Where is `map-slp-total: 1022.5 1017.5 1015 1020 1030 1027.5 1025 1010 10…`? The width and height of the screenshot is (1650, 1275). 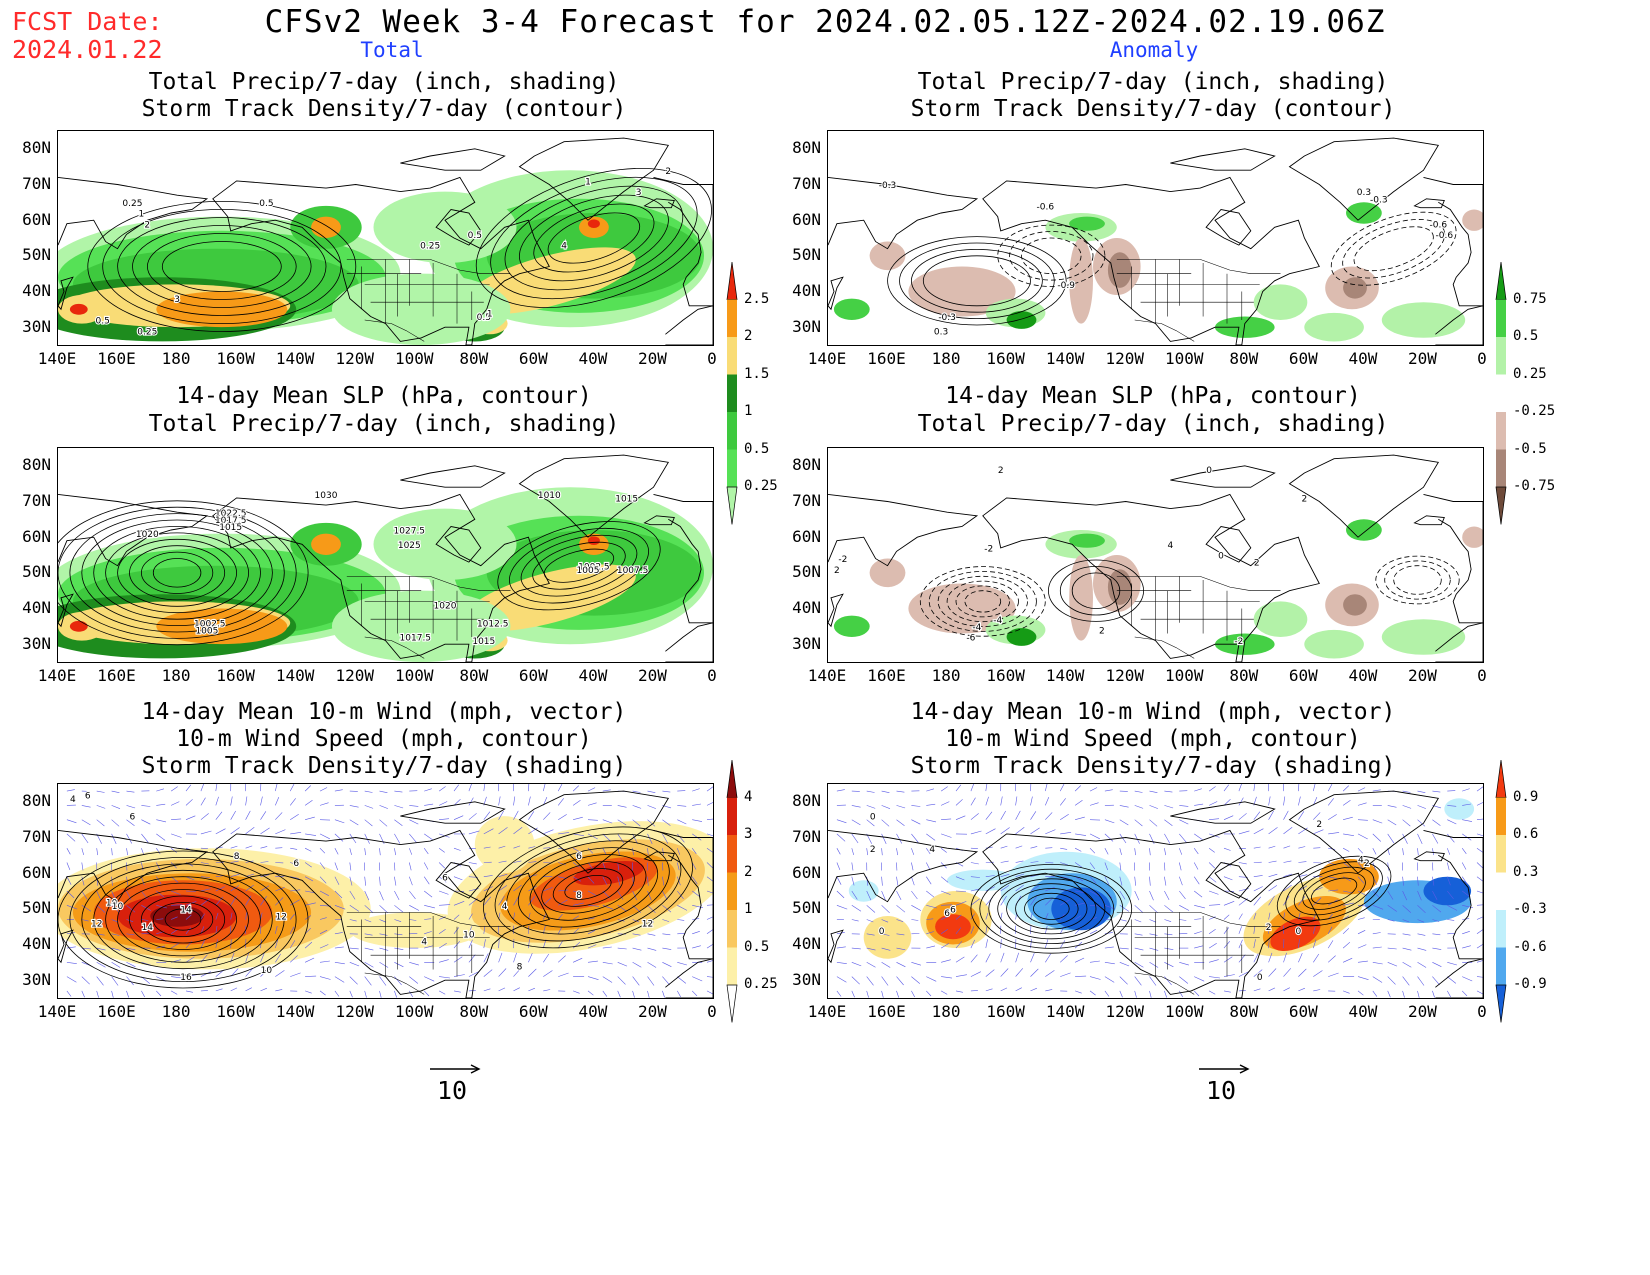
map-slp-total: 1022.5 1017.5 1015 1020 1030 1027.5 1025 1010 10… is located at coordinates (385, 555).